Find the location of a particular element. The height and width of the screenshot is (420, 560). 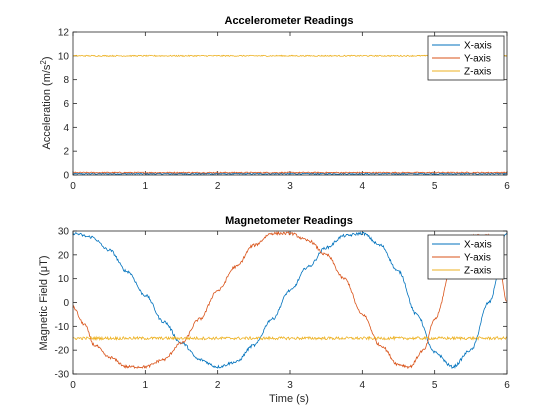

y-tick-label: 12 is located at coordinates (64, 33).